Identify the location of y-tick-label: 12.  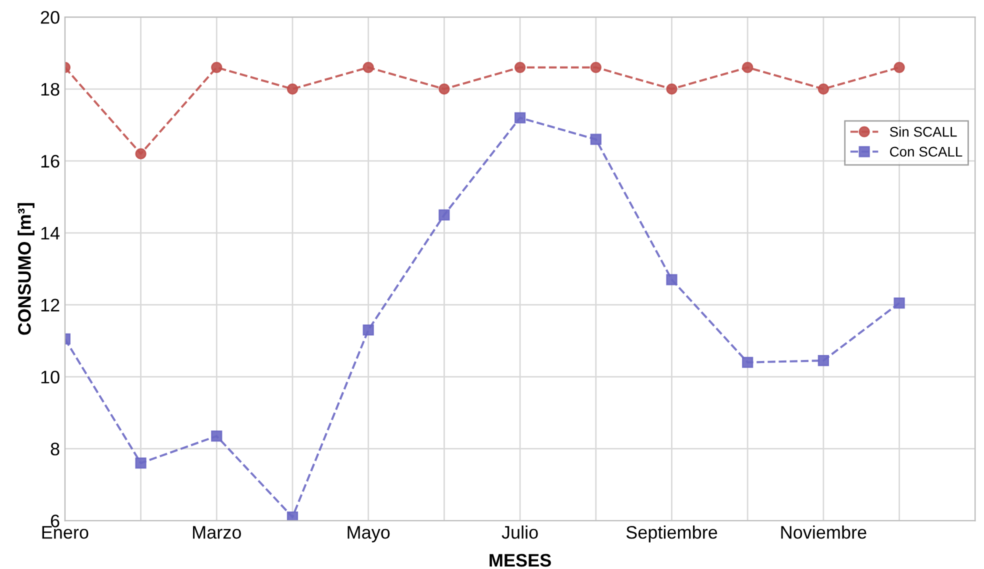
(50, 305).